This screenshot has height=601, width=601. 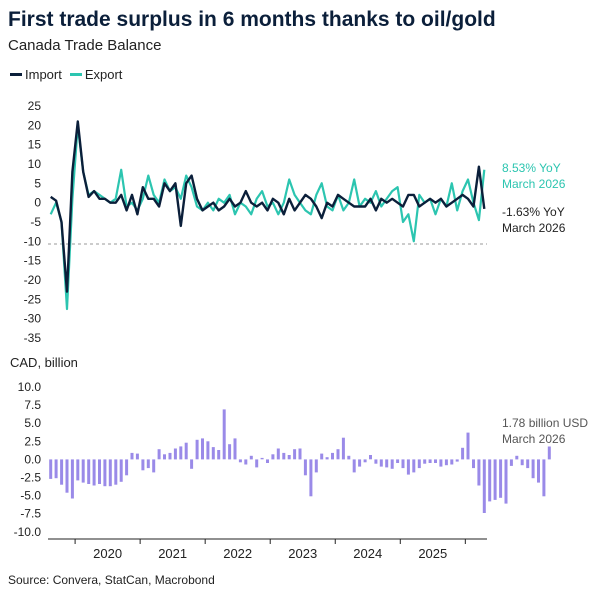 I want to click on y-axis-label-bottom: CAD, billion, so click(x=44, y=362).